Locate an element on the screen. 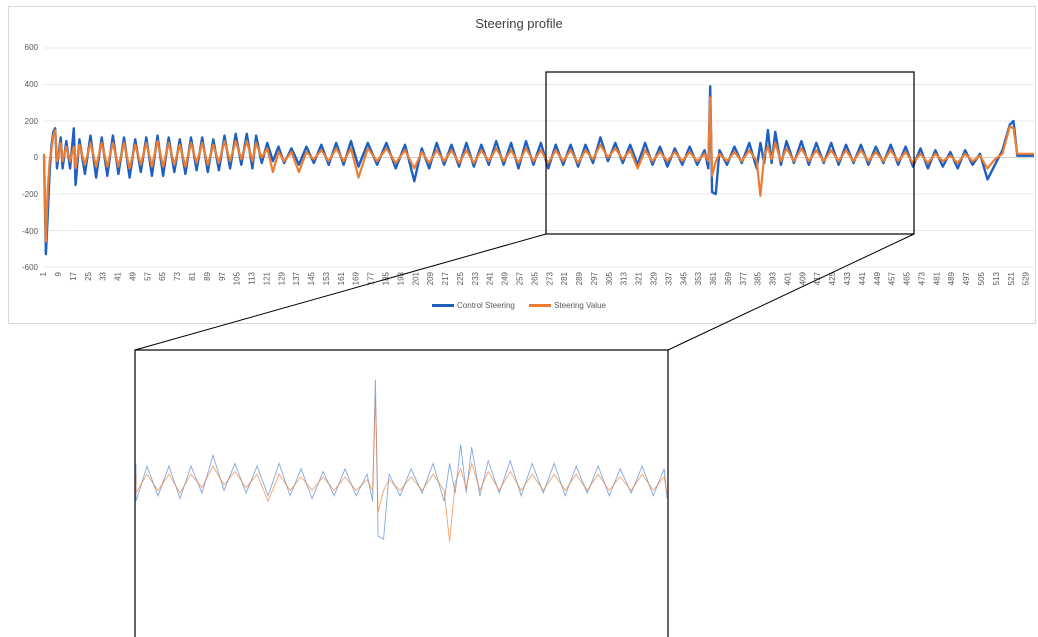 The width and height of the screenshot is (1038, 637). x-tick-label: 217 is located at coordinates (445, 278).